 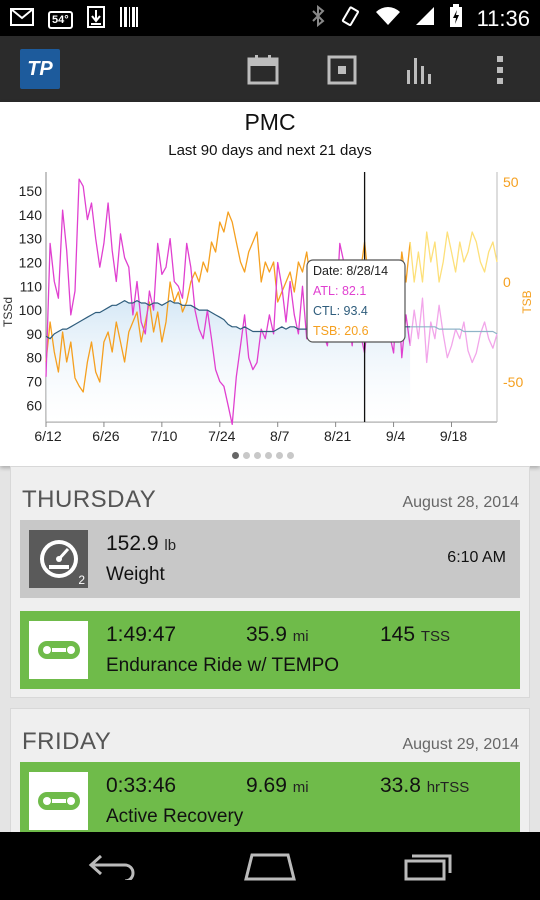 What do you see at coordinates (221, 436) in the screenshot?
I see `x-tick-label: 7/24` at bounding box center [221, 436].